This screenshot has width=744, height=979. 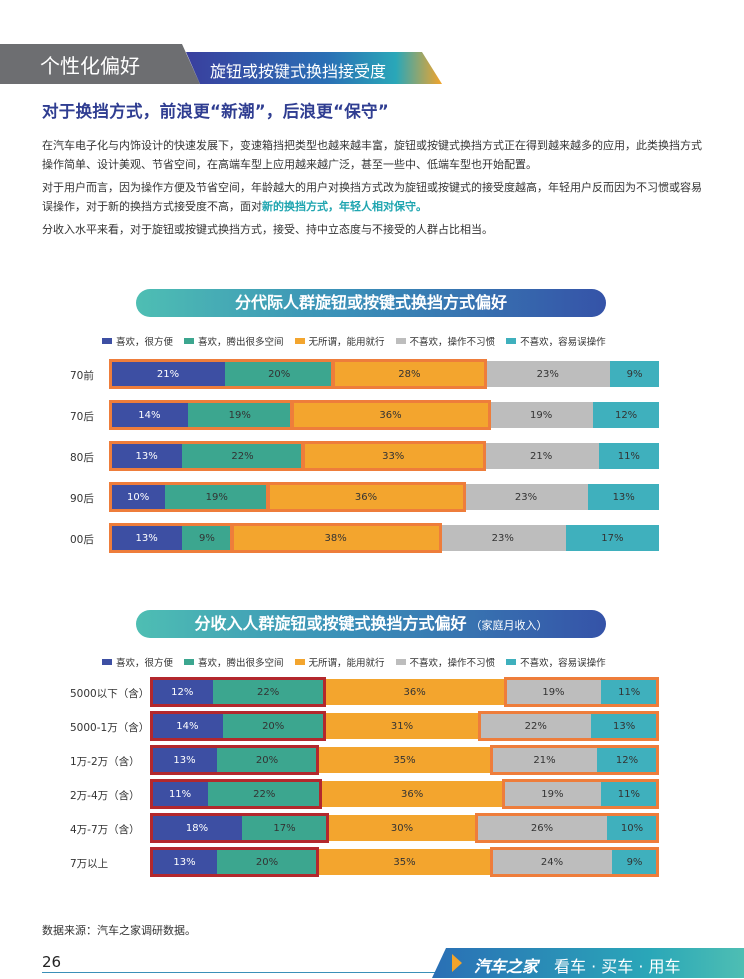 What do you see at coordinates (509, 625) in the screenshot?
I see `chart2-subtitle: （家庭月收入）` at bounding box center [509, 625].